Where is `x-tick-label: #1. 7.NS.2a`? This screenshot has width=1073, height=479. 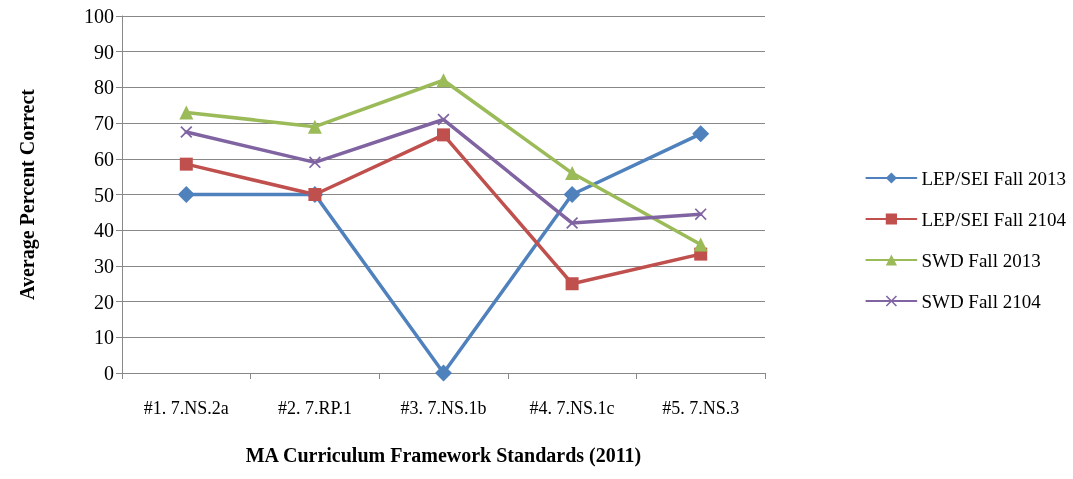
x-tick-label: #1. 7.NS.2a is located at coordinates (186, 408).